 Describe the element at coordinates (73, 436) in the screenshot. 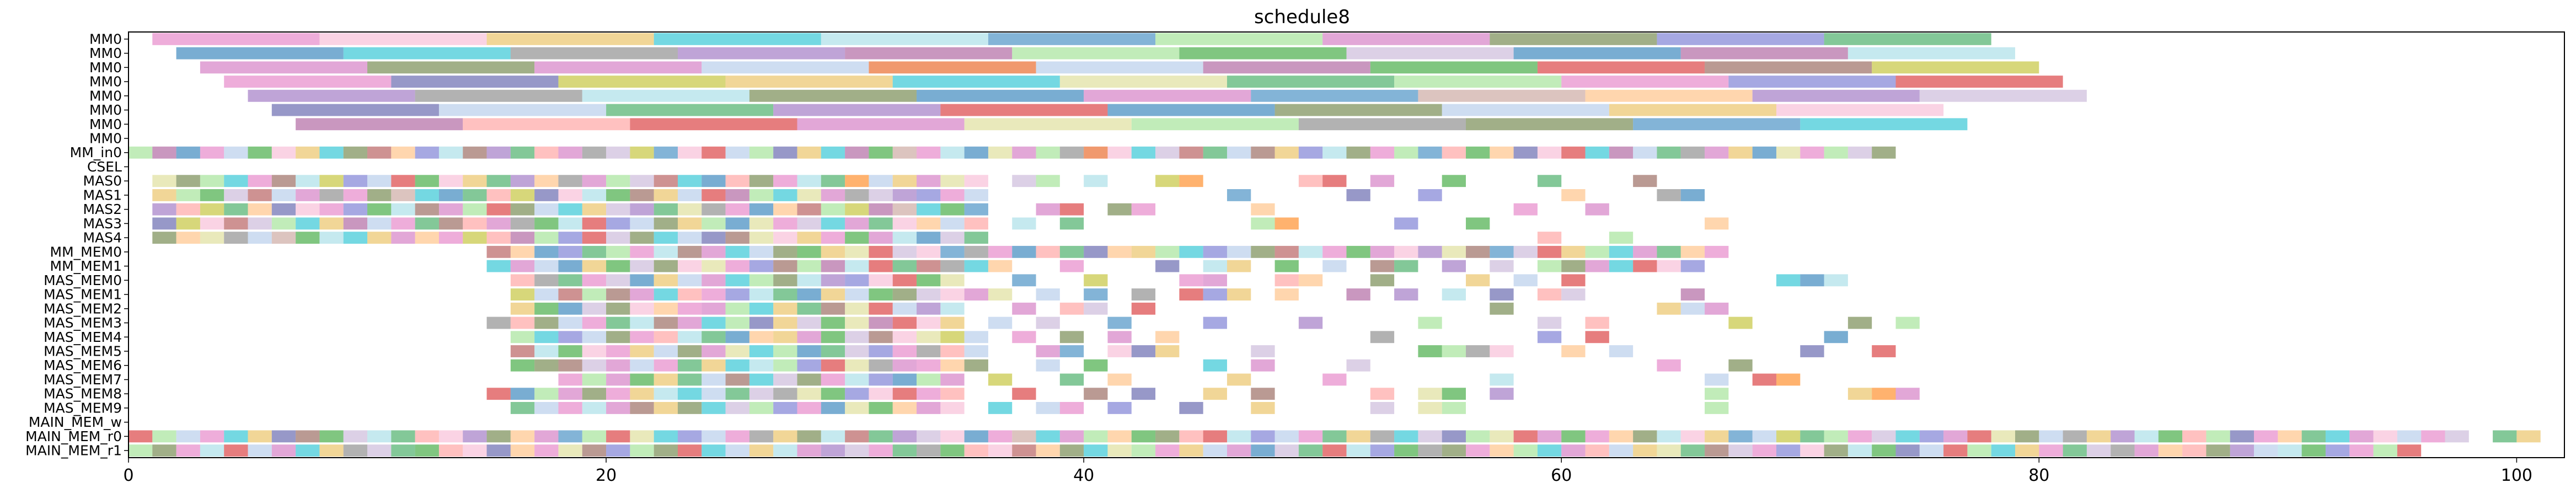

I see `y-tick-label: MAIN_MEM_r0` at that location.